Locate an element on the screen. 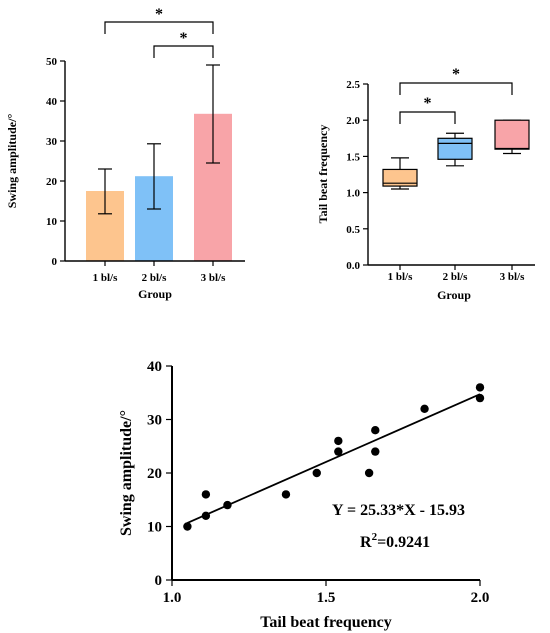  bar-y-tick-label: 40 is located at coordinates (52, 102).